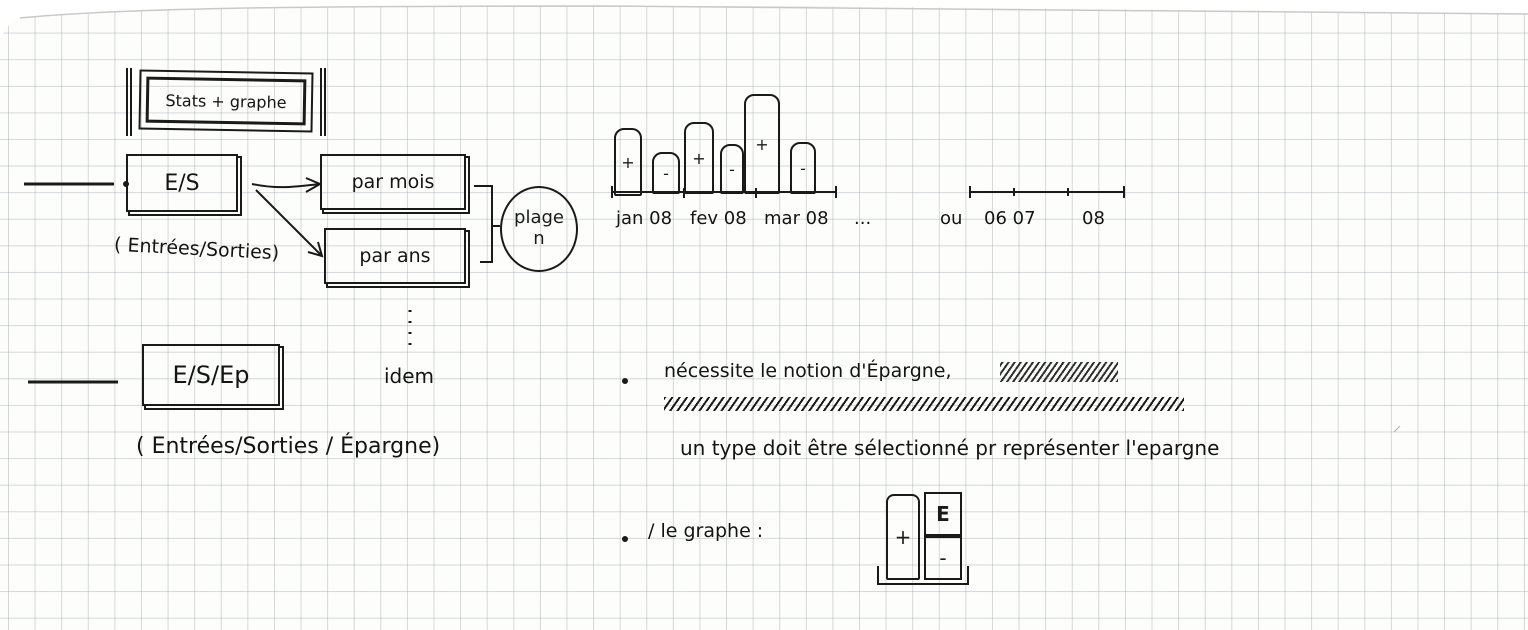 This screenshot has width=1528, height=630. Describe the element at coordinates (539, 218) in the screenshot. I see `plage-label: plage` at that location.